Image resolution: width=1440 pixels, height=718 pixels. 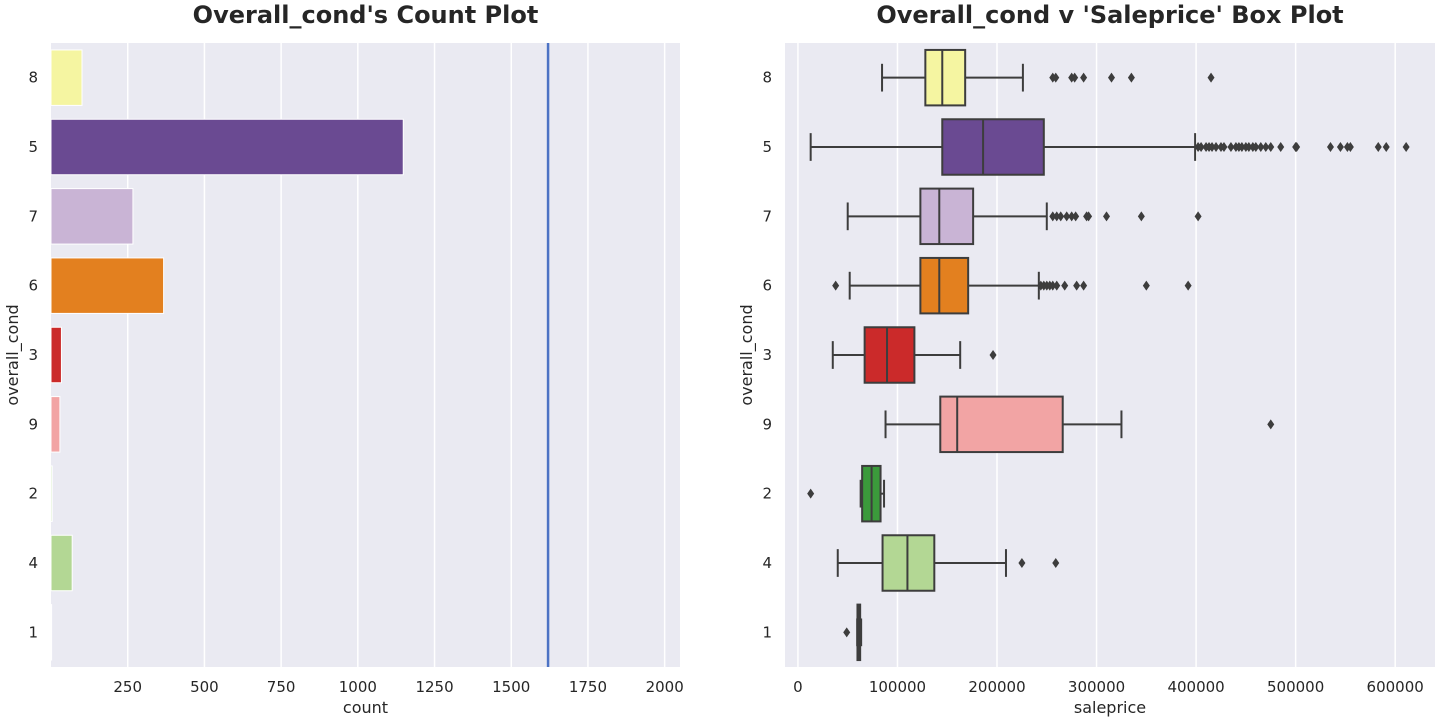 What do you see at coordinates (767, 216) in the screenshot?
I see `box-plot-y-tick-label: 7` at bounding box center [767, 216].